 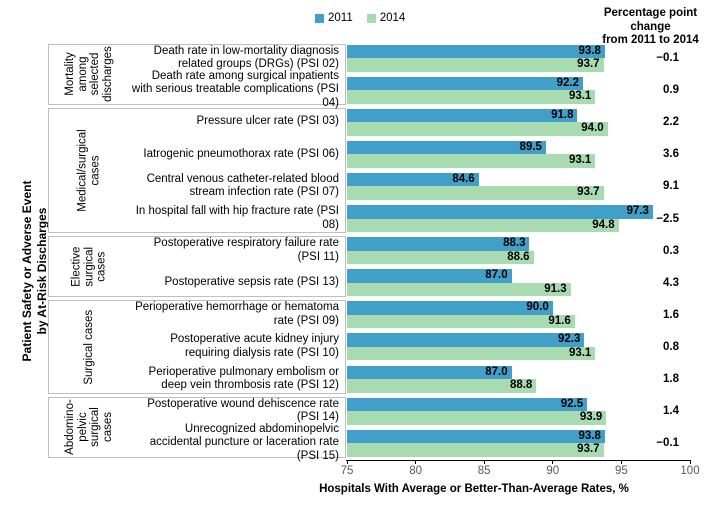 What do you see at coordinates (650, 40) in the screenshot?
I see `change-header-line3: from 2011 to 2014` at bounding box center [650, 40].